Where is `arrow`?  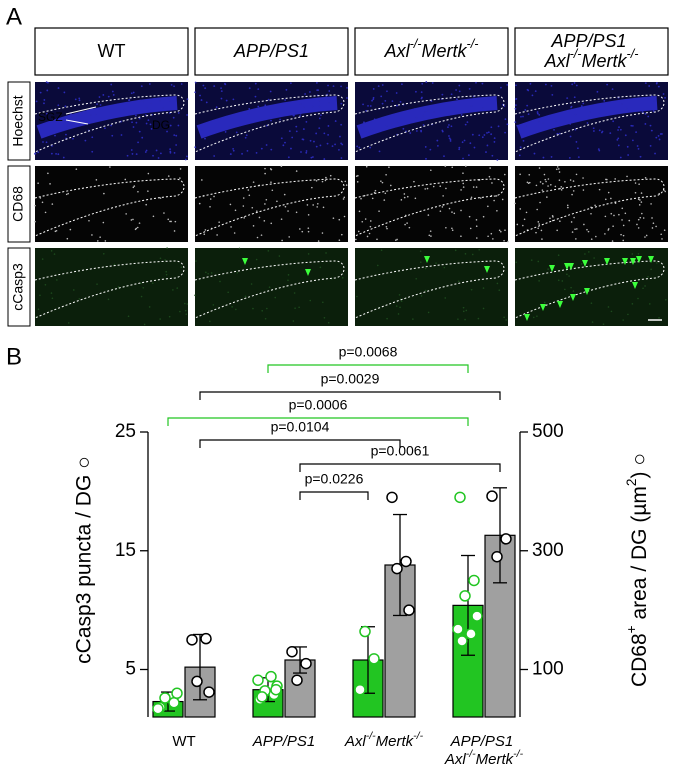 arrow is located at coordinates (81, 110).